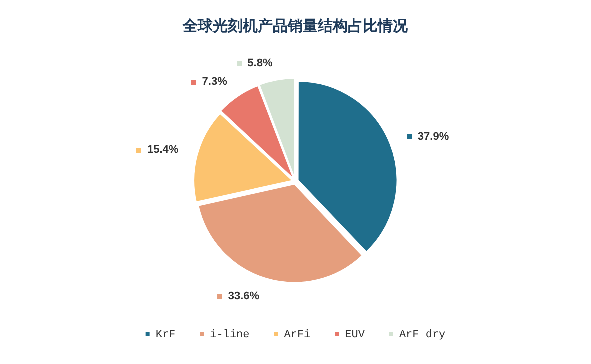  What do you see at coordinates (434, 137) in the screenshot?
I see `data-label: 37.9%` at bounding box center [434, 137].